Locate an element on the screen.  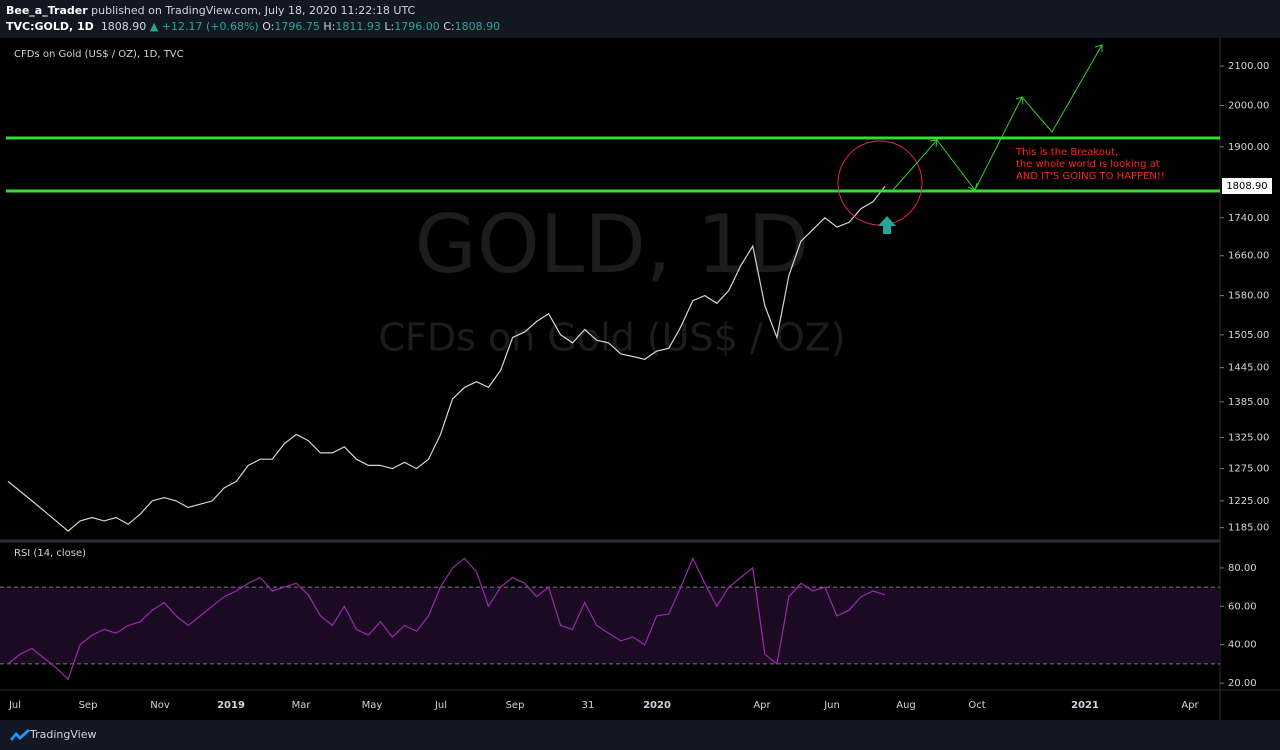
annotation-line: the whole world is looking at is located at coordinates (1088, 164).